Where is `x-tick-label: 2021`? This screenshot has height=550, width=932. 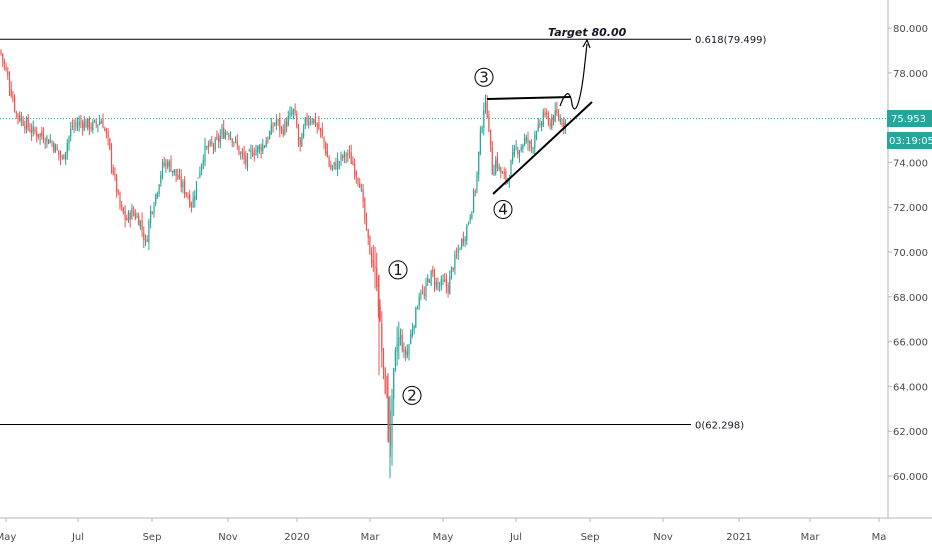
x-tick-label: 2021 is located at coordinates (738, 537).